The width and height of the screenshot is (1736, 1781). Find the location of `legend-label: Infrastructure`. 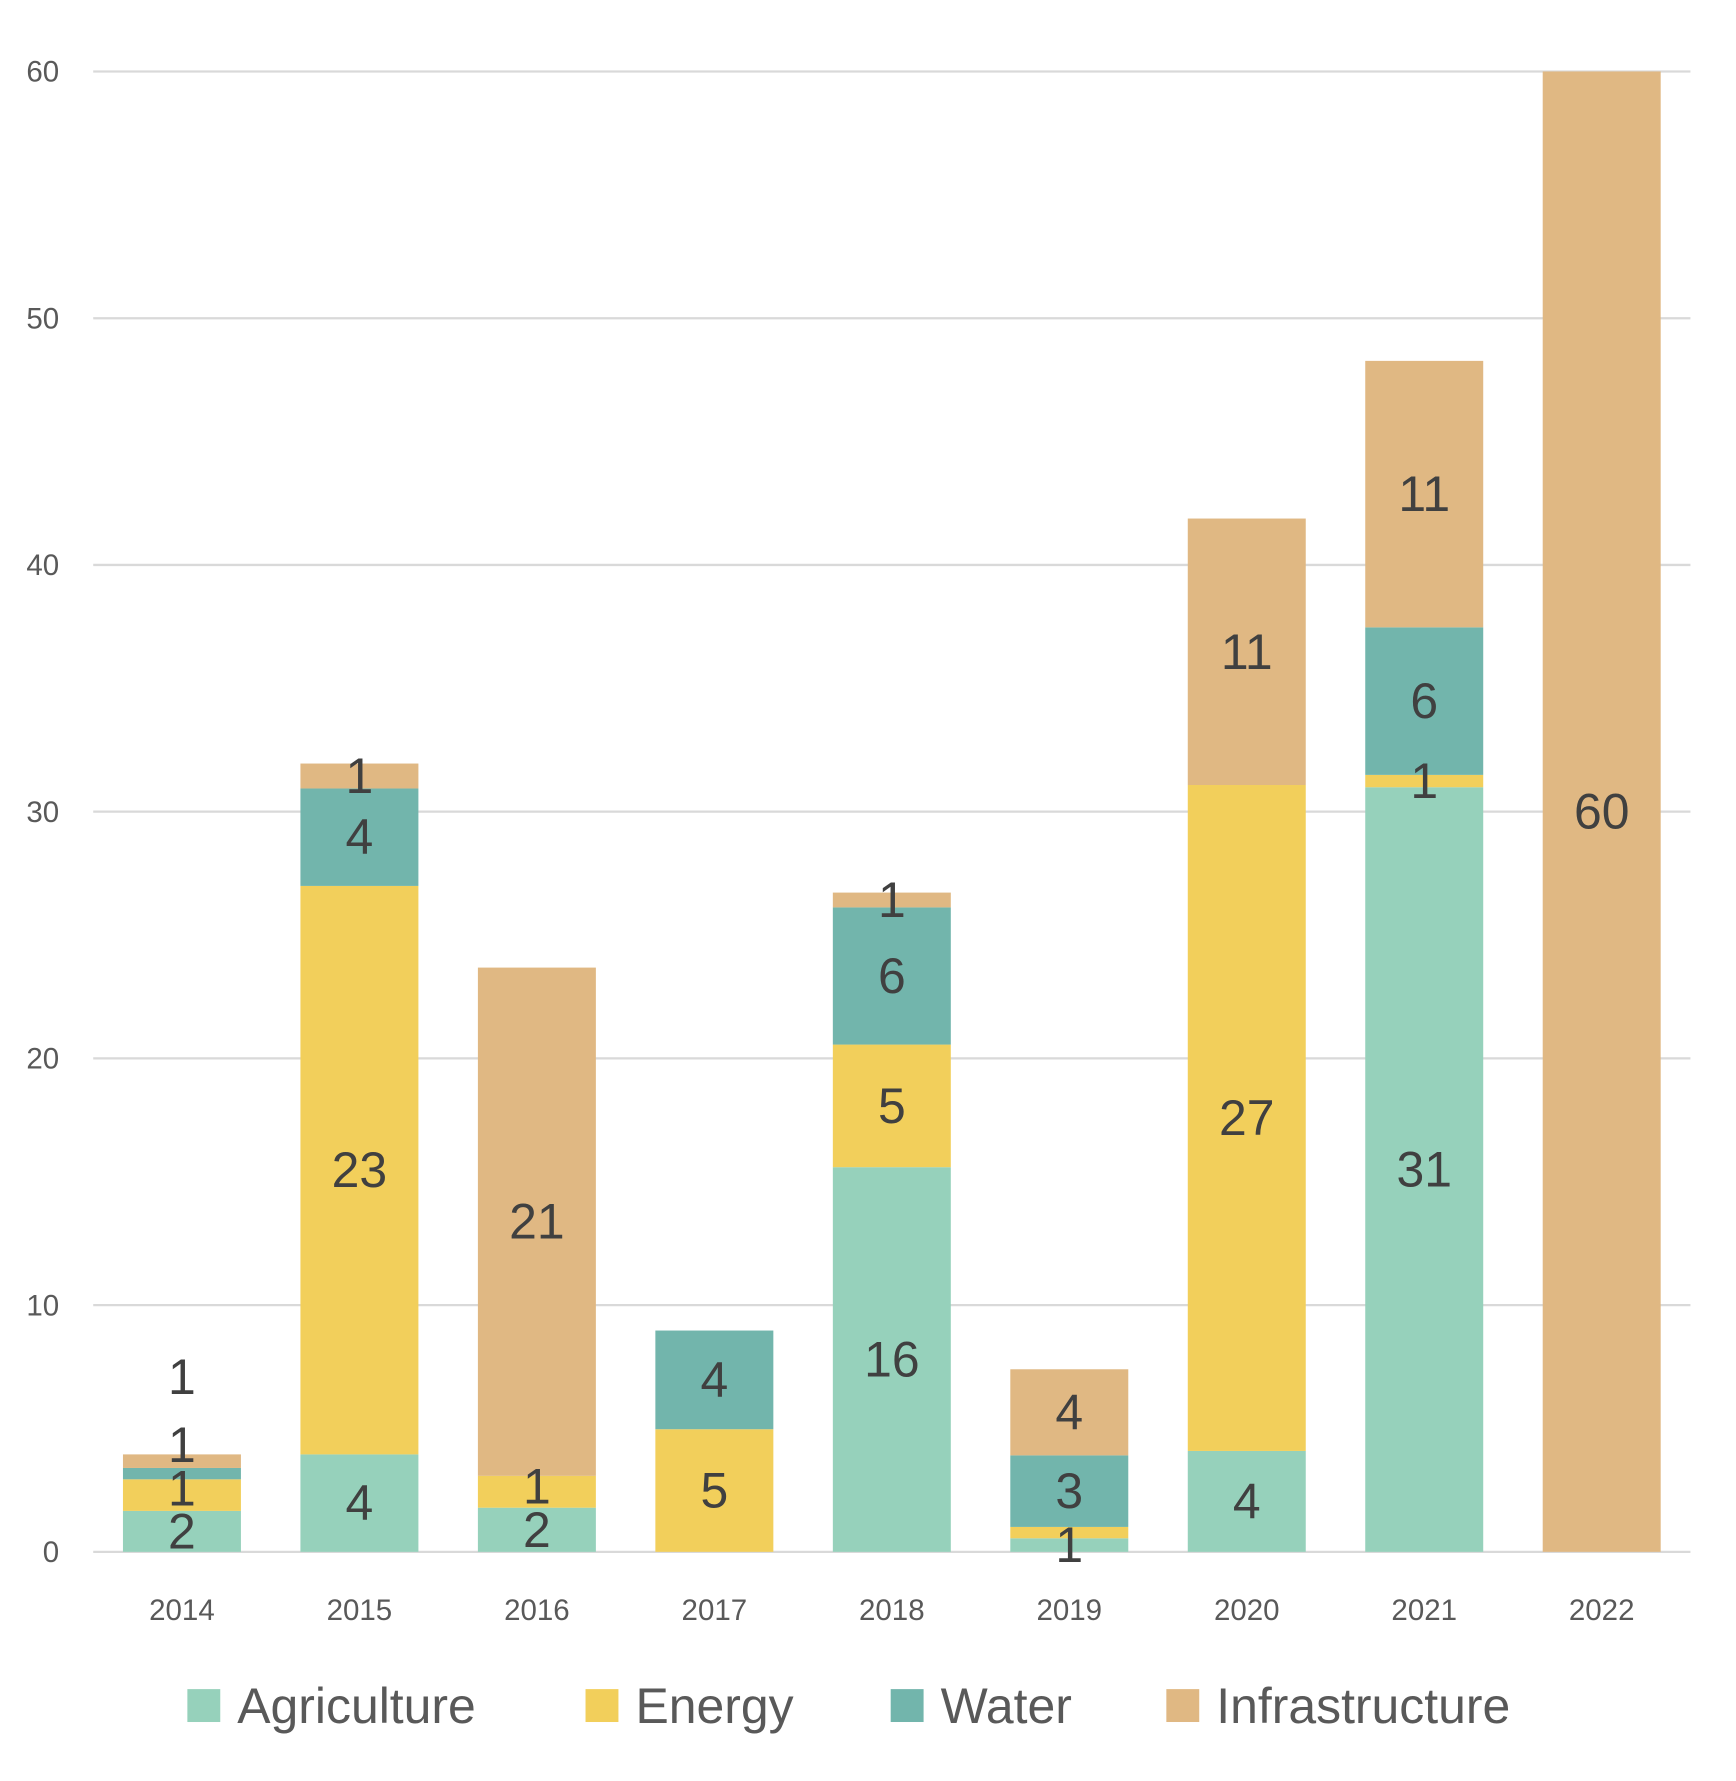

legend-label: Infrastructure is located at coordinates (1363, 1706).